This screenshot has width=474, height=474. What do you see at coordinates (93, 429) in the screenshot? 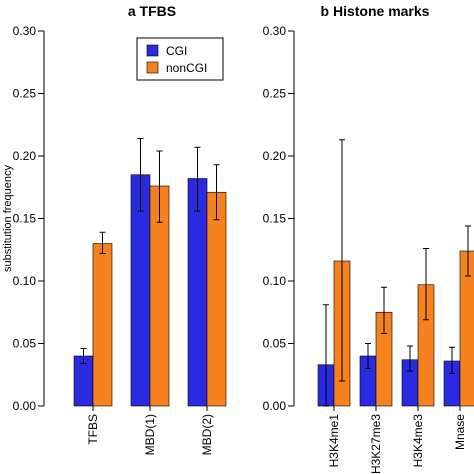
I see `x-tick-label: TFBS` at bounding box center [93, 429].